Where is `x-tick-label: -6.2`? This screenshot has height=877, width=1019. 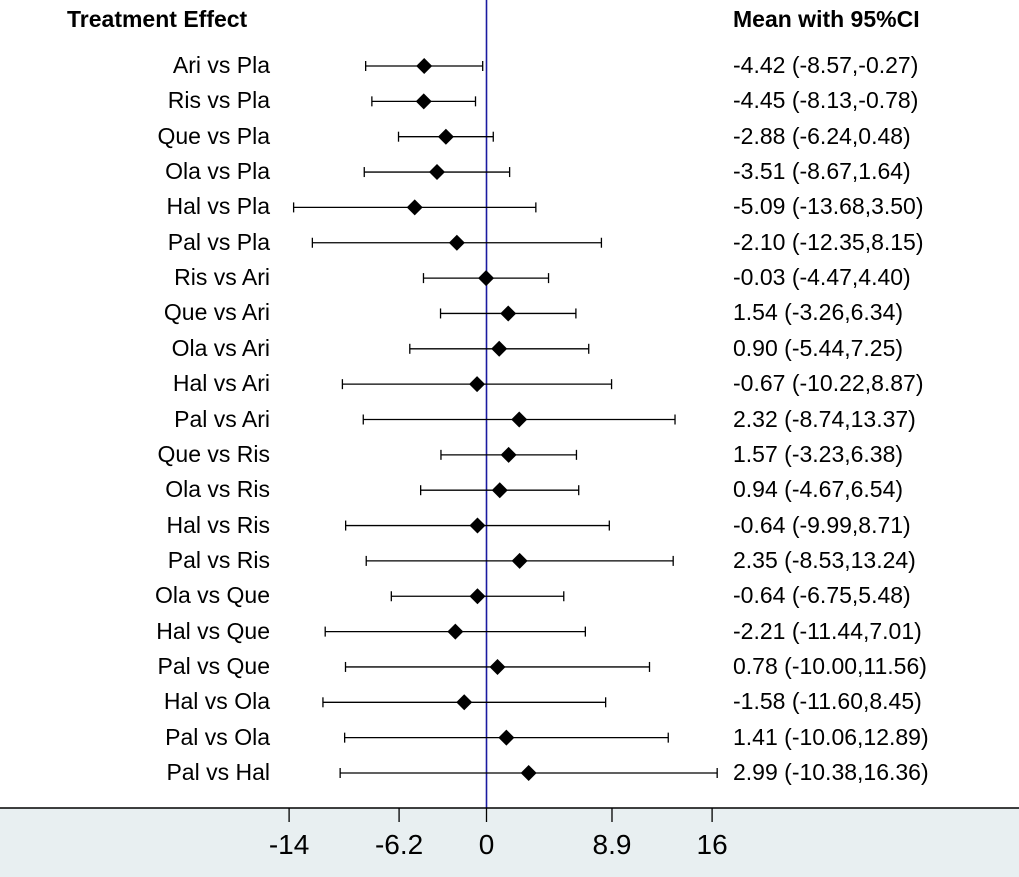 x-tick-label: -6.2 is located at coordinates (399, 844).